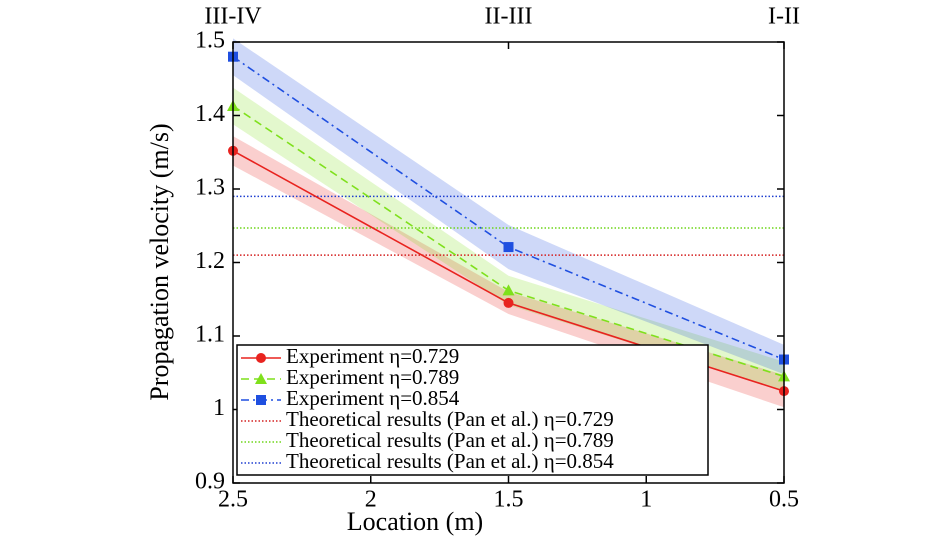 Image resolution: width=946 pixels, height=548 pixels. I want to click on x-tick-label: 2, so click(371, 500).